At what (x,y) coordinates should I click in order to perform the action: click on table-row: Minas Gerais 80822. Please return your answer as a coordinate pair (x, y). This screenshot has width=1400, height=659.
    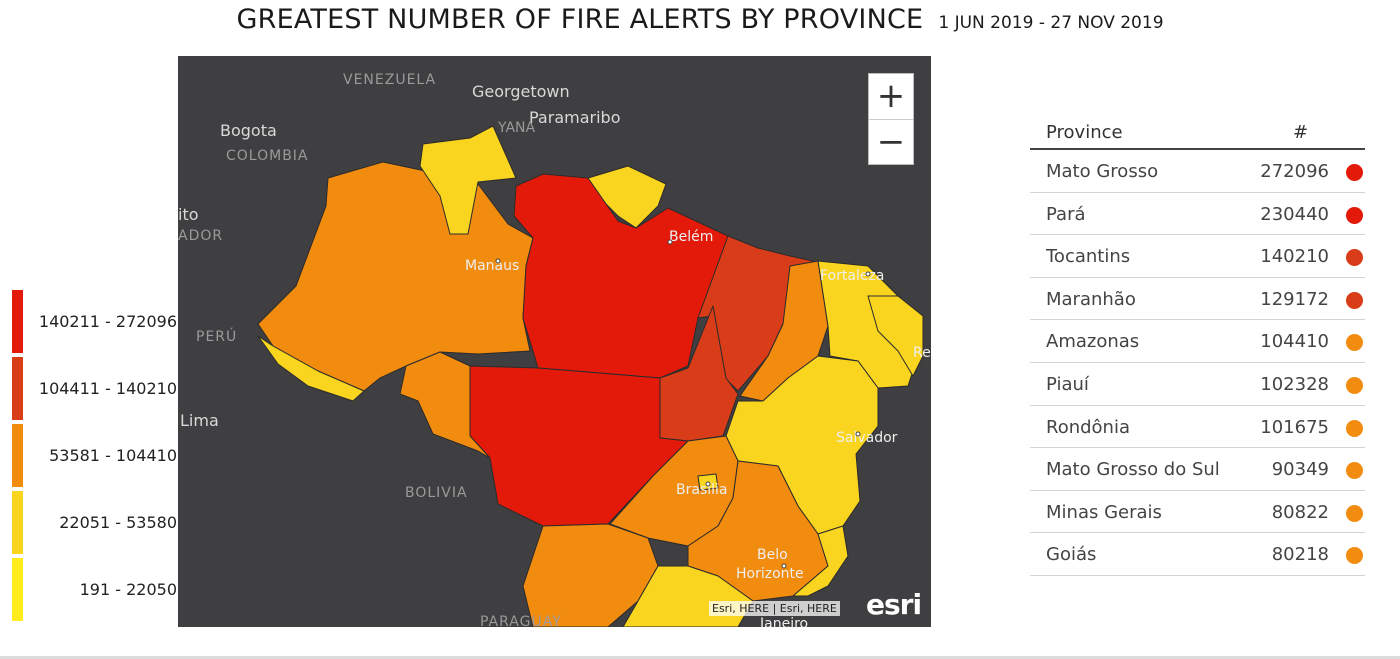
    Looking at the image, I should click on (1197, 512).